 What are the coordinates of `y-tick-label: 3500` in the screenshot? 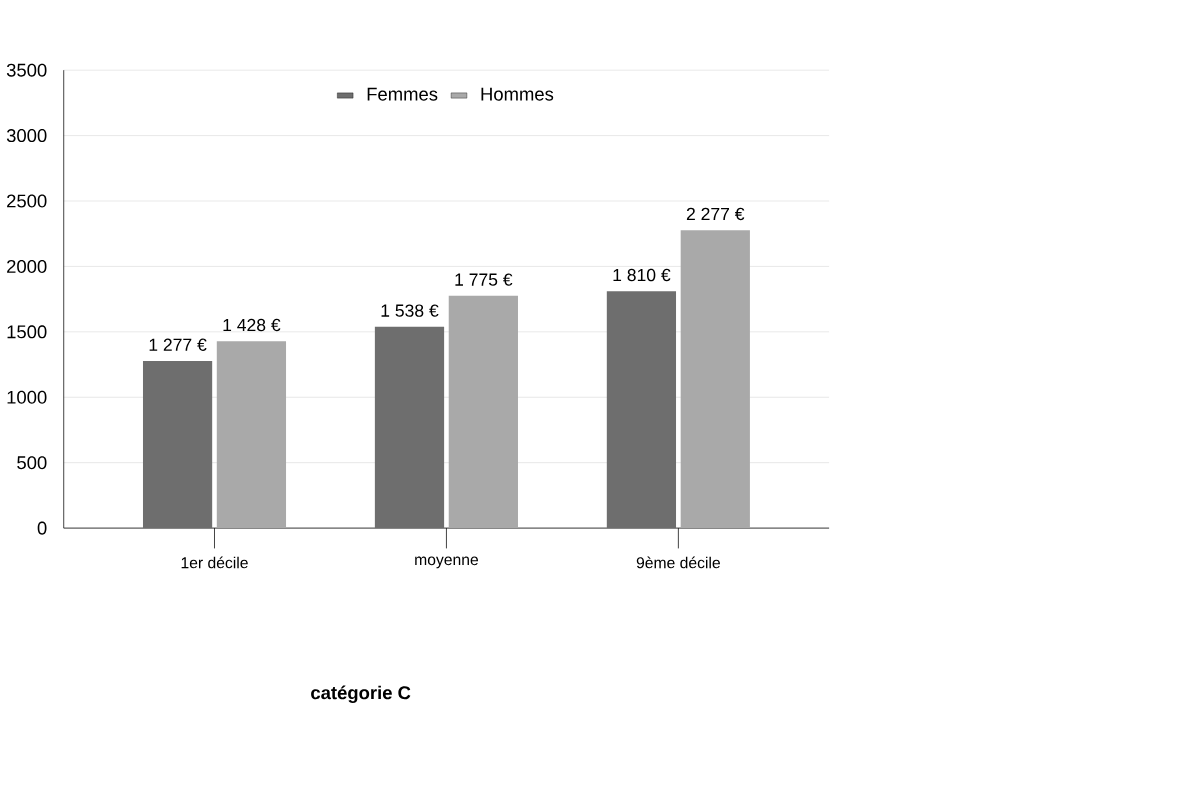 It's located at (26, 70).